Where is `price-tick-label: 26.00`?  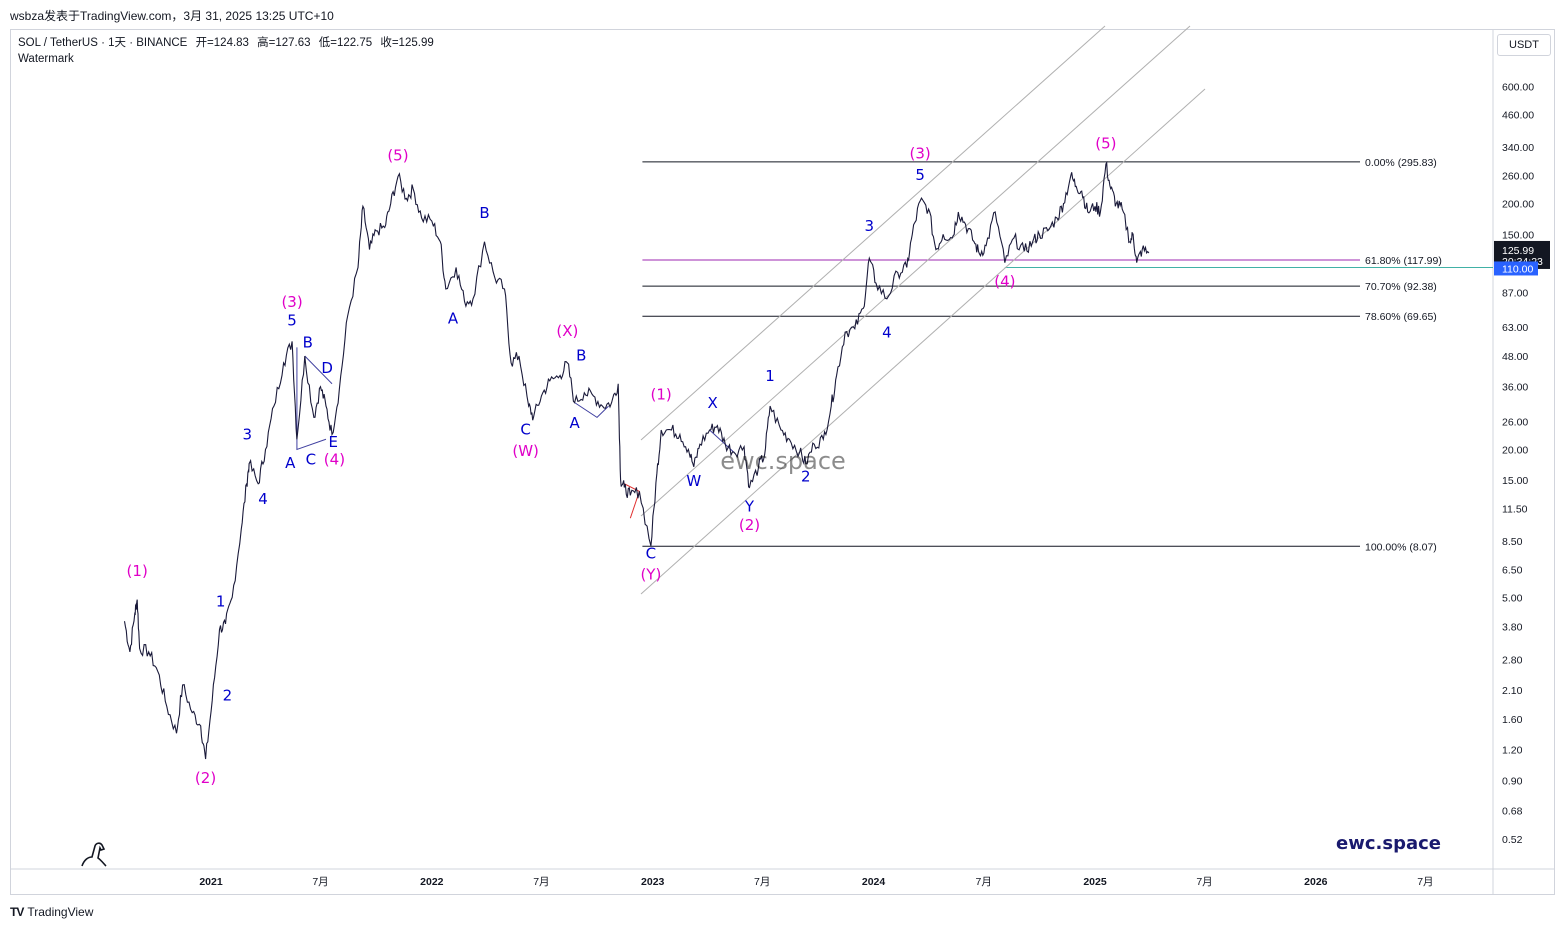
price-tick-label: 26.00 is located at coordinates (1515, 422).